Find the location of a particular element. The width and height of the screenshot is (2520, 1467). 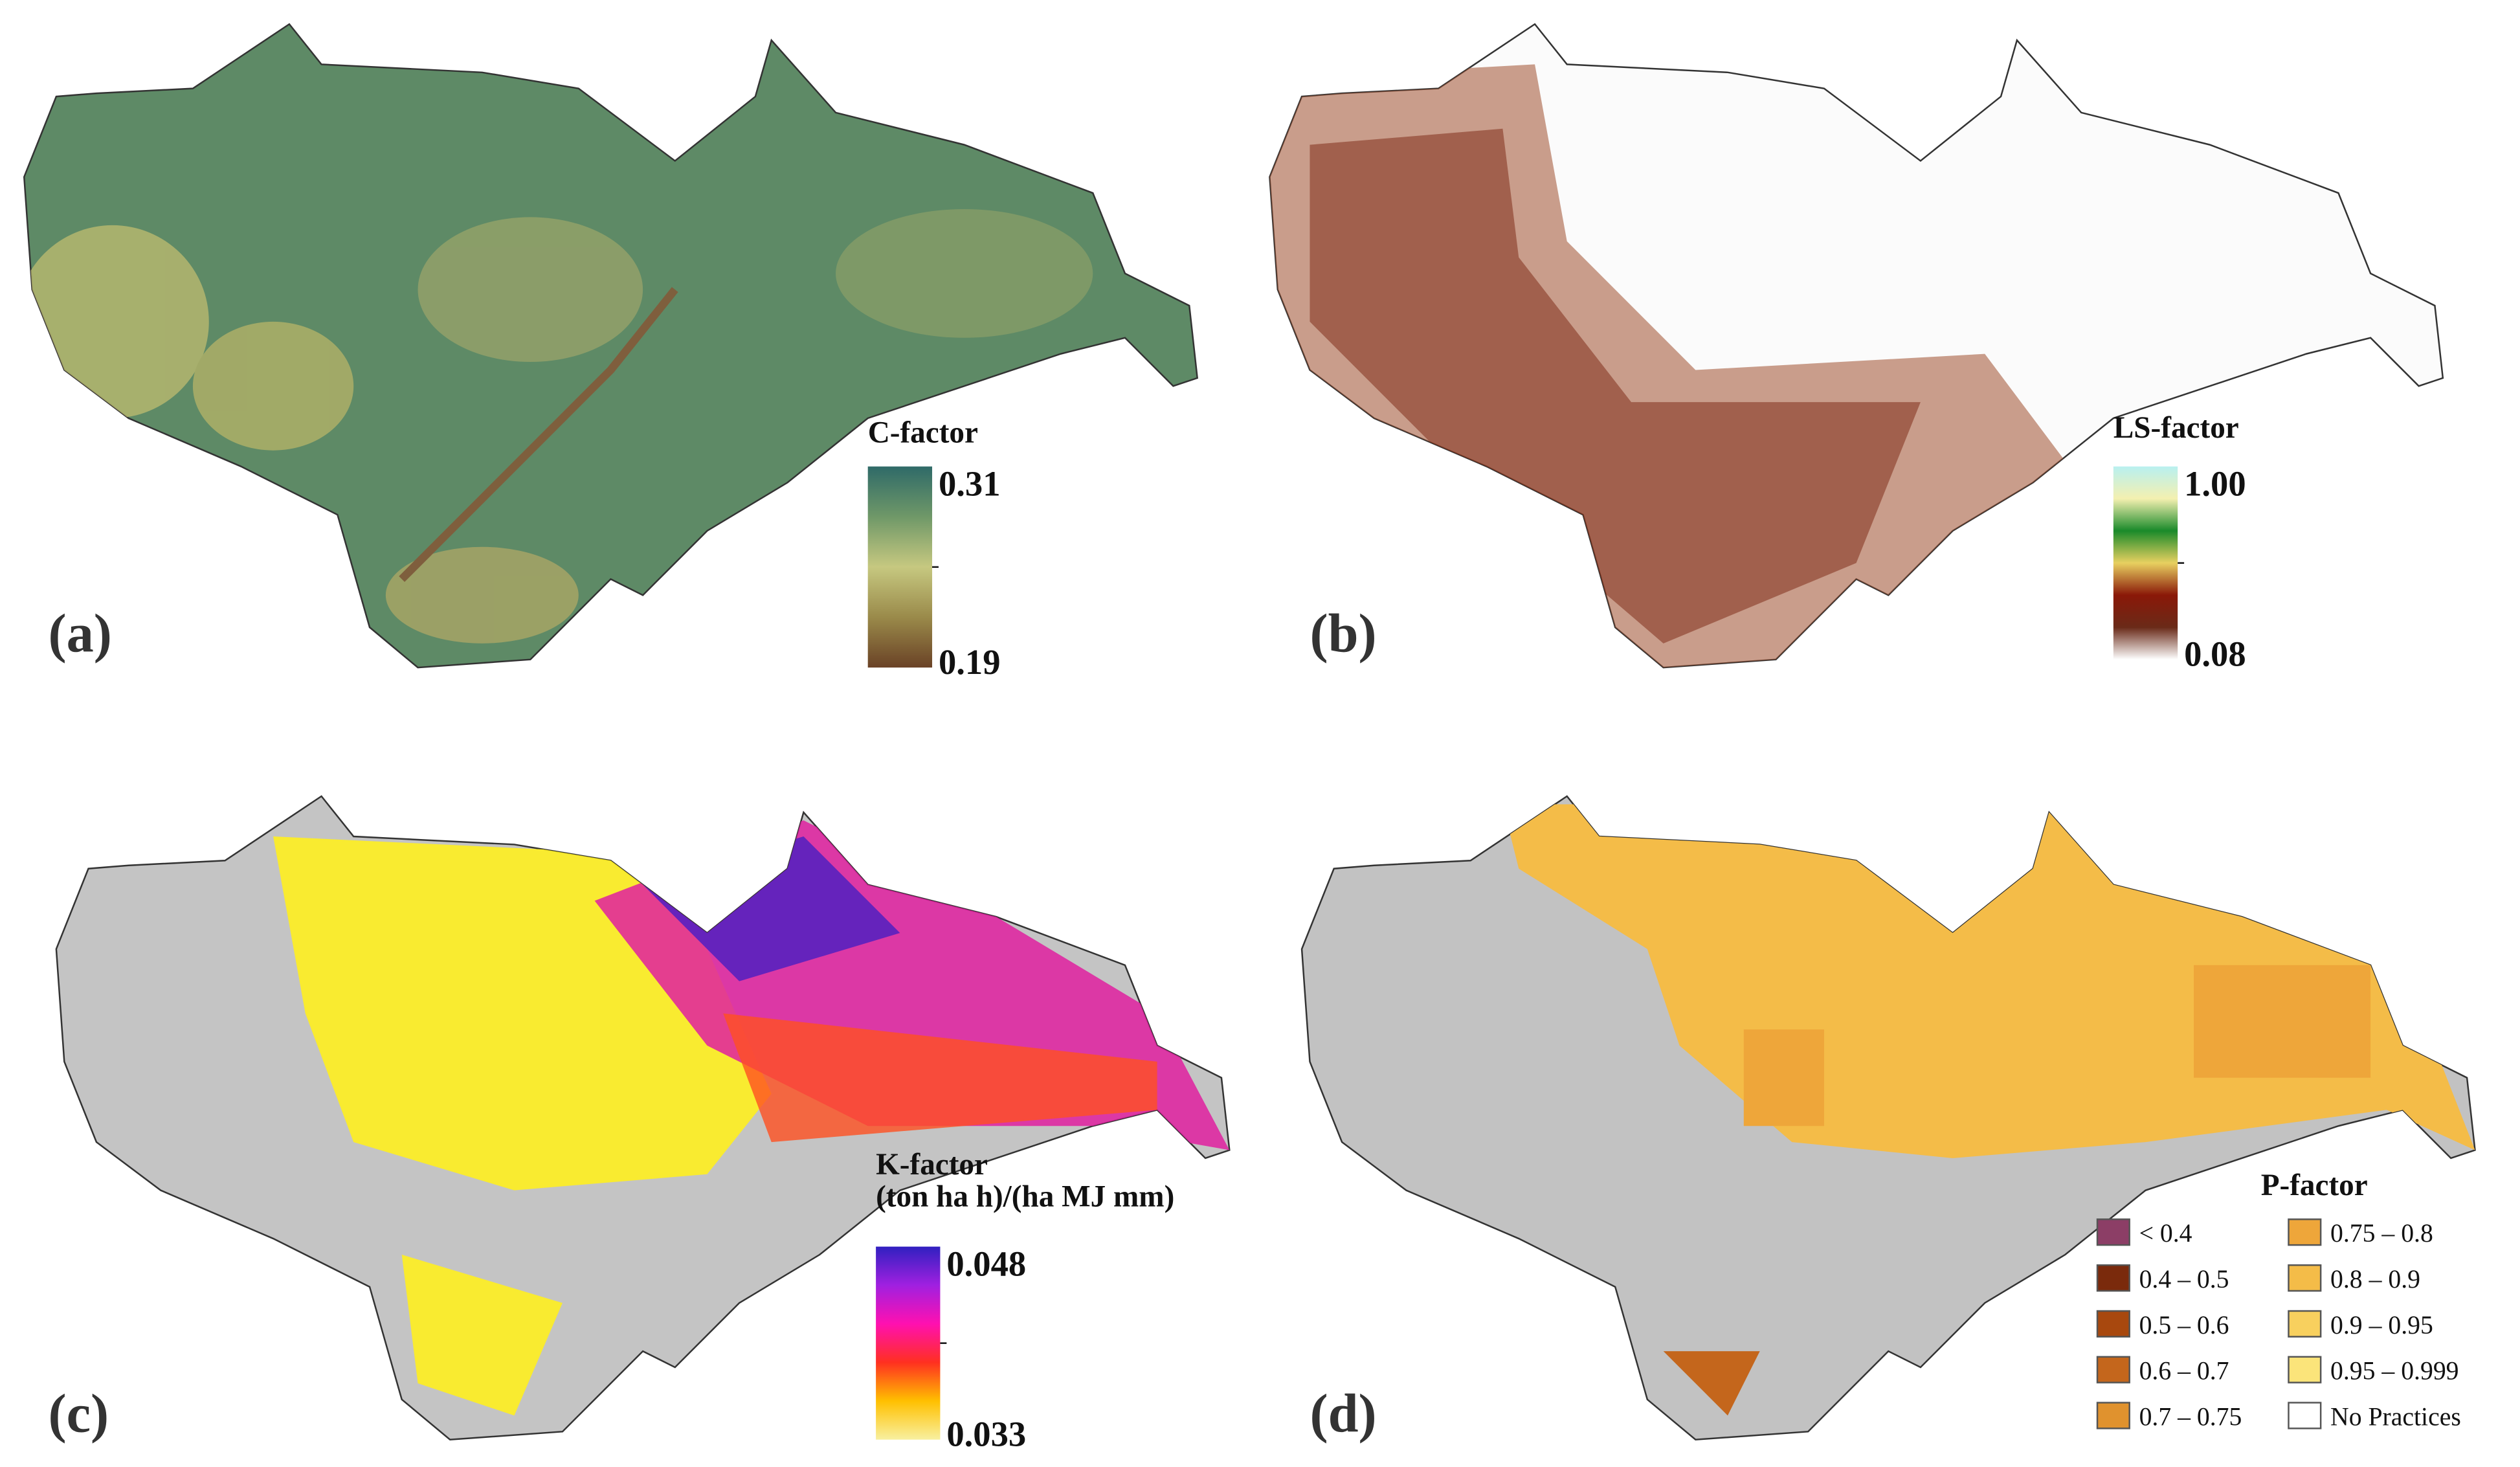

legend-item: 0.8 – 0.9 is located at coordinates (2375, 1279).